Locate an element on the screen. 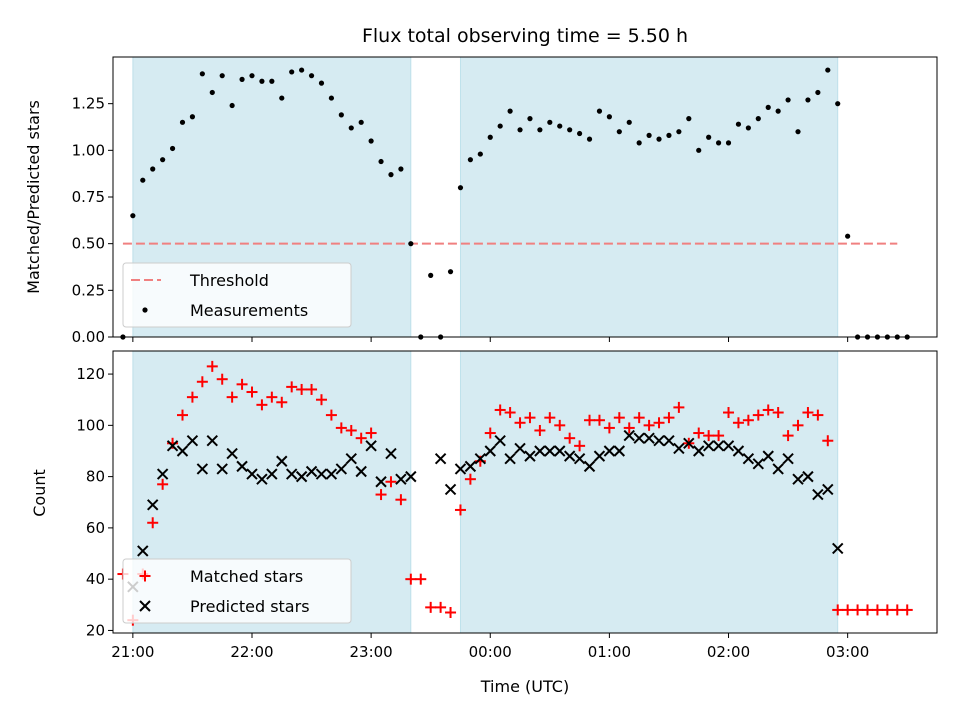 The height and width of the screenshot is (720, 960). count-legend: Matched stars Predicted stars is located at coordinates (237, 591).